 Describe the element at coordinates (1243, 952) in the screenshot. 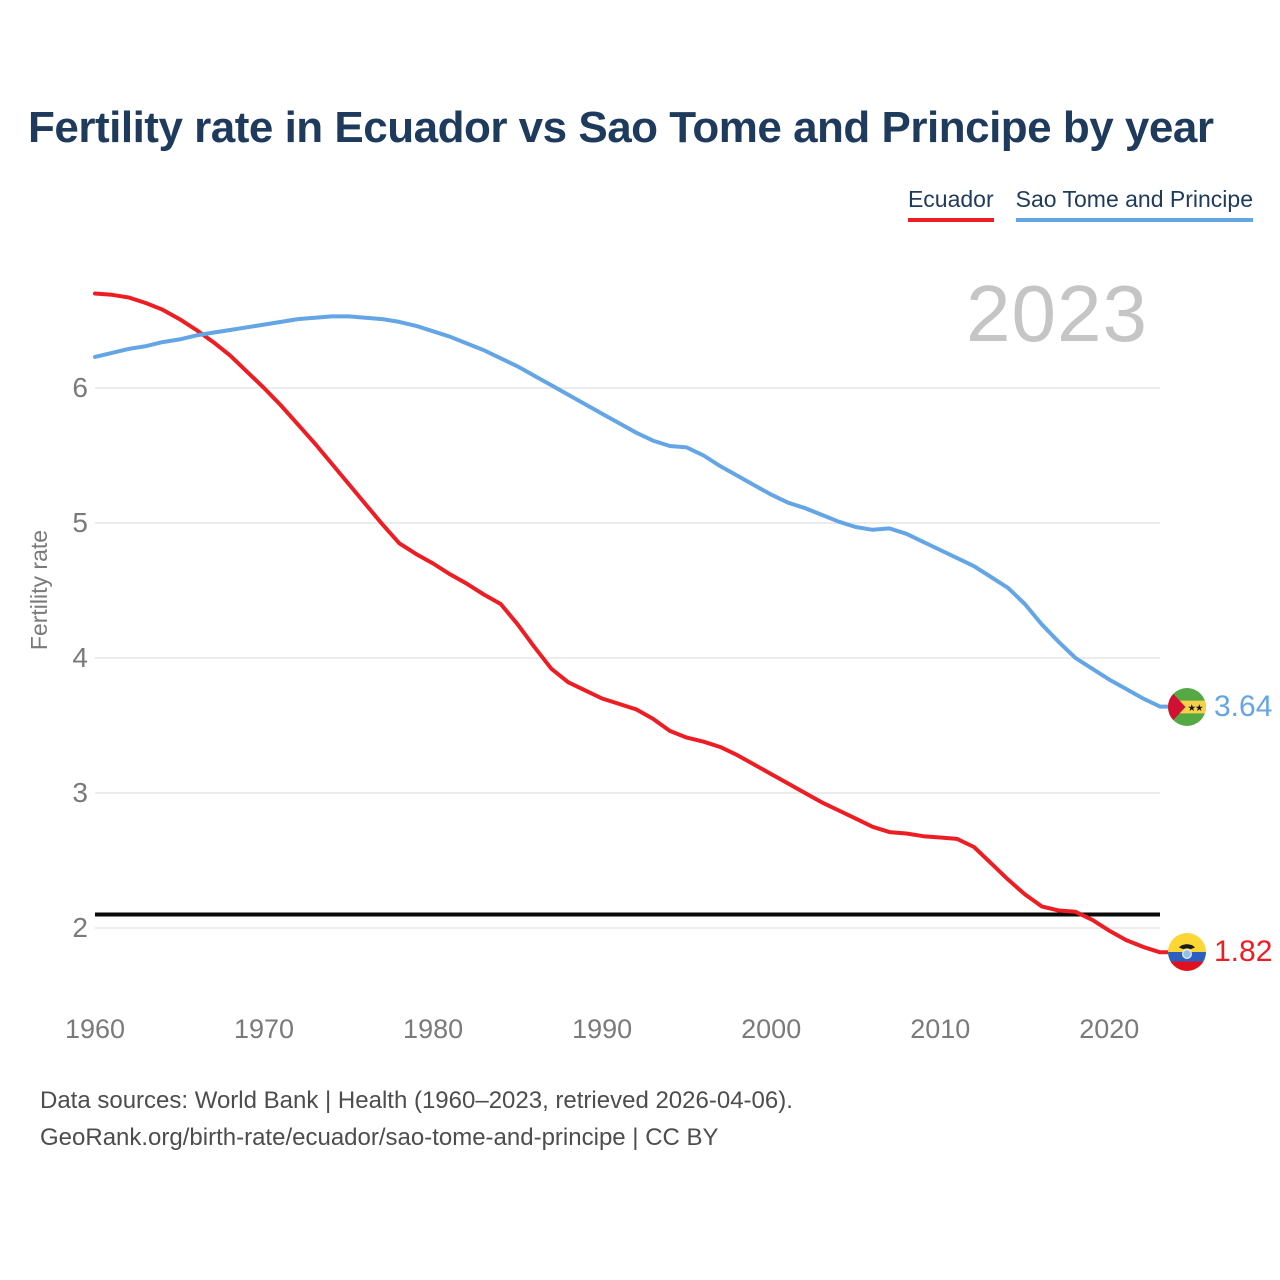

I see `end-value-ecuador: 1.82` at that location.